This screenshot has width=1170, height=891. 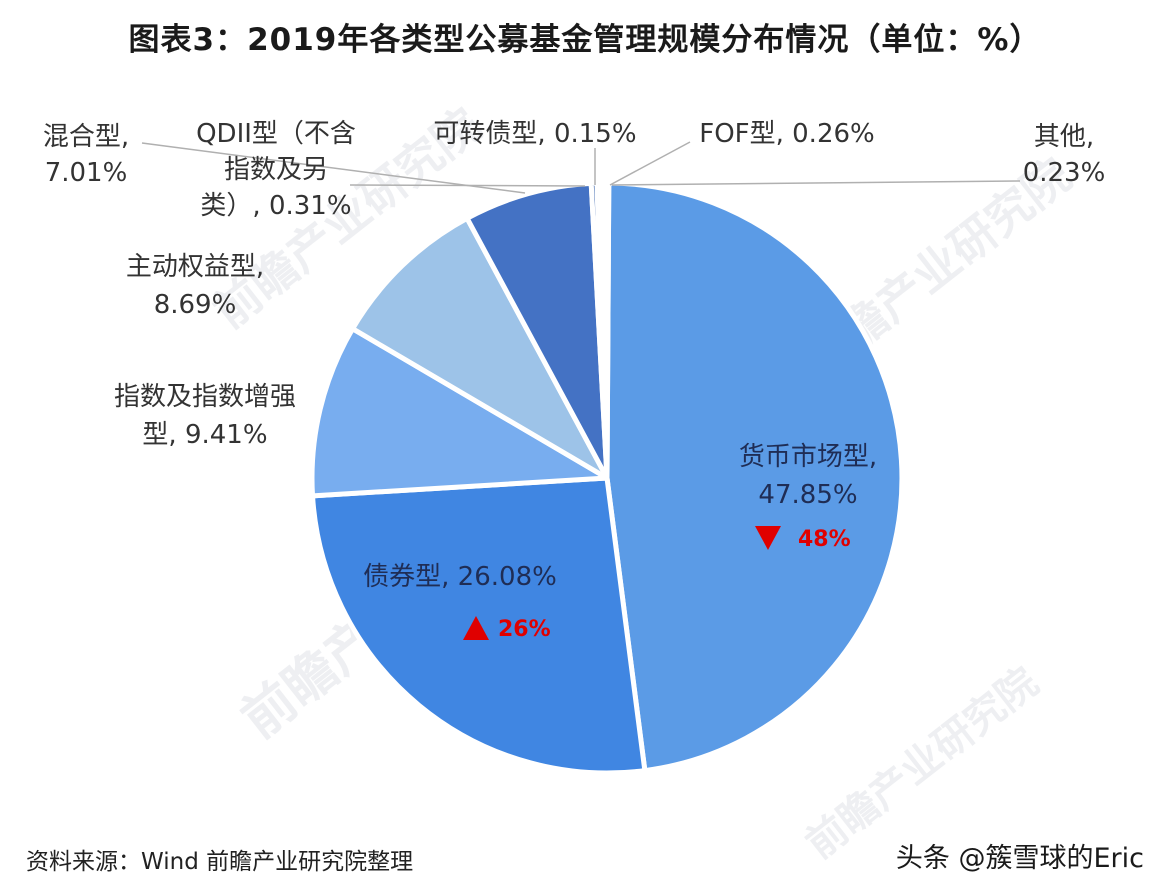 What do you see at coordinates (1064, 137) in the screenshot?
I see `slice-label: 其他,` at bounding box center [1064, 137].